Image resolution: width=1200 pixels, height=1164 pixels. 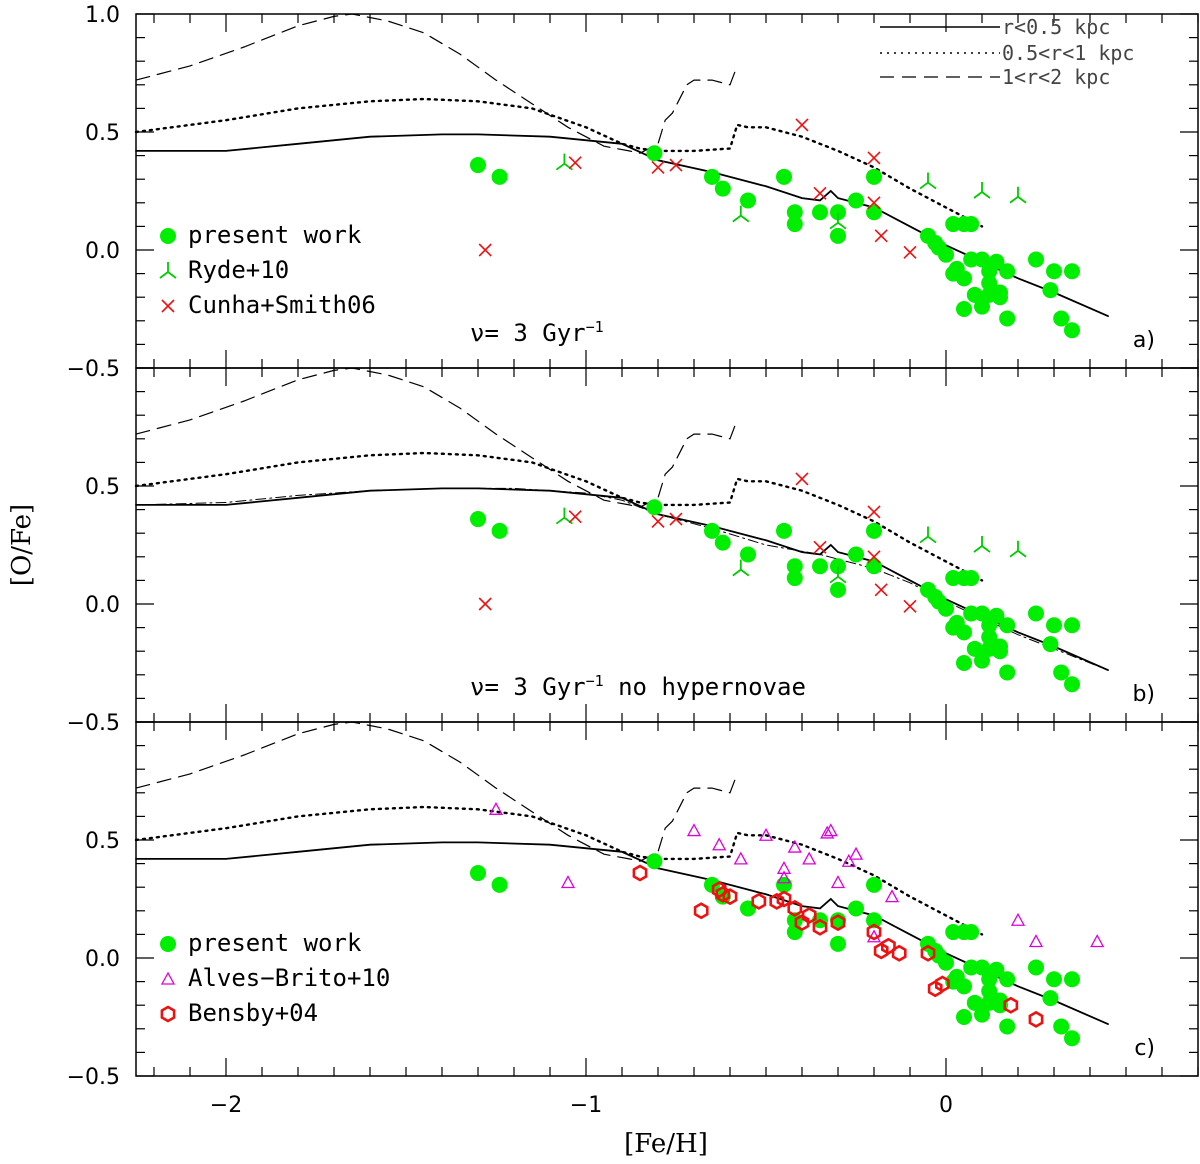 What do you see at coordinates (666, 1144) in the screenshot?
I see `x-axis-label: [Fe/H]` at bounding box center [666, 1144].